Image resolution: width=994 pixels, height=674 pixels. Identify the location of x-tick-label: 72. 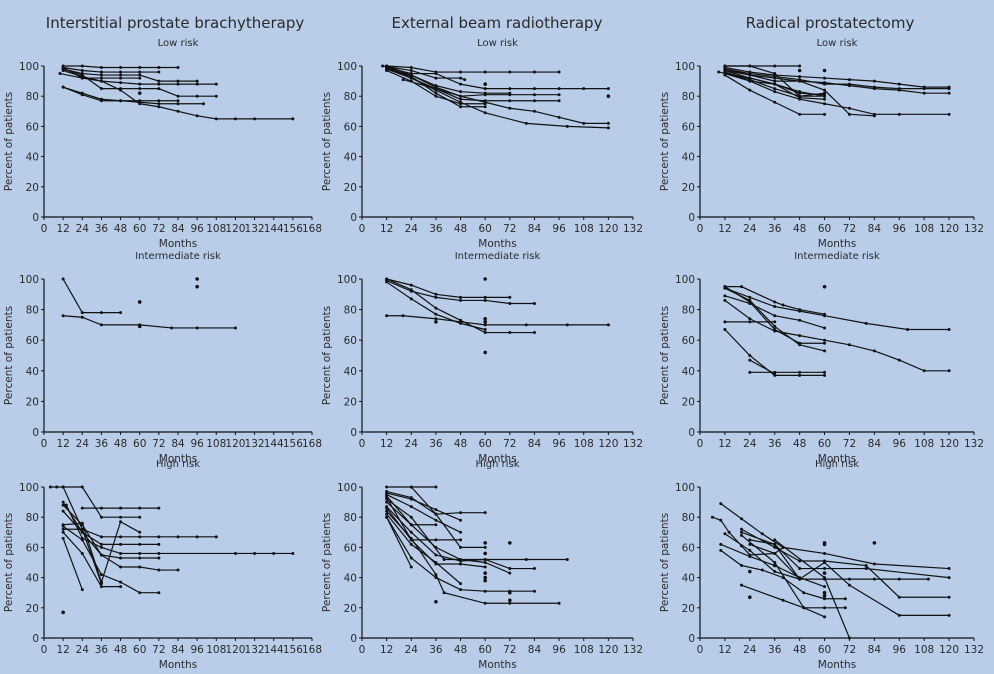
(158, 444).